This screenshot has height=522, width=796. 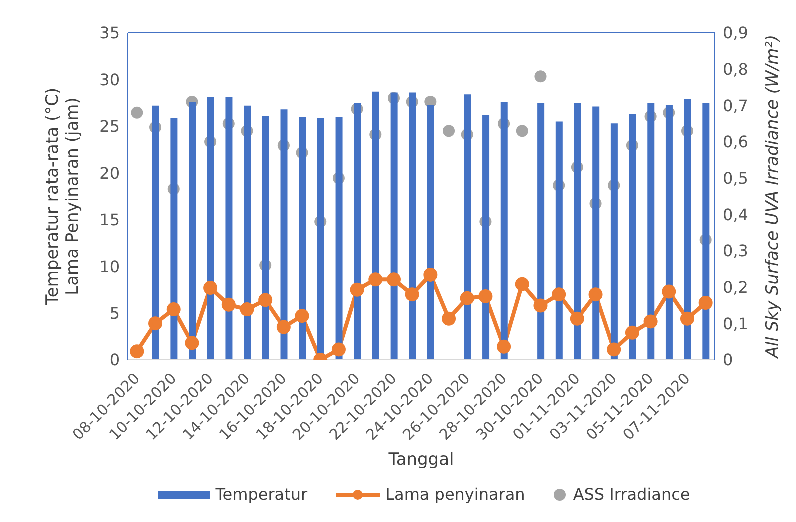 I want to click on y-axis-title: Temperatur rata-rata (°C) Lama Penyinaran (jam), so click(x=63, y=197).